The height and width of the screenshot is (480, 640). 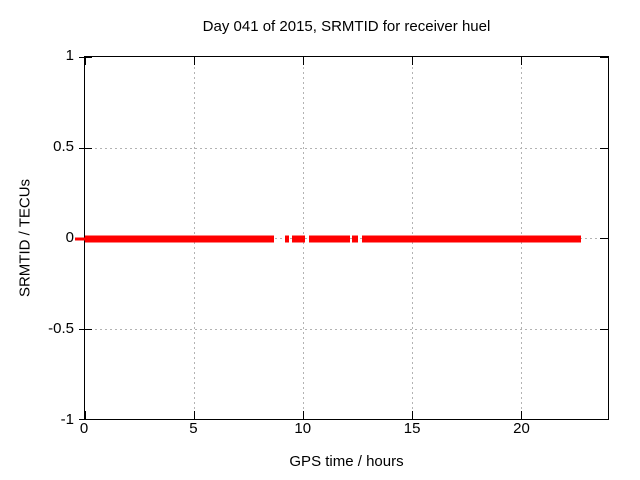 I want to click on y-tick-label: -0.5, so click(x=61, y=328).